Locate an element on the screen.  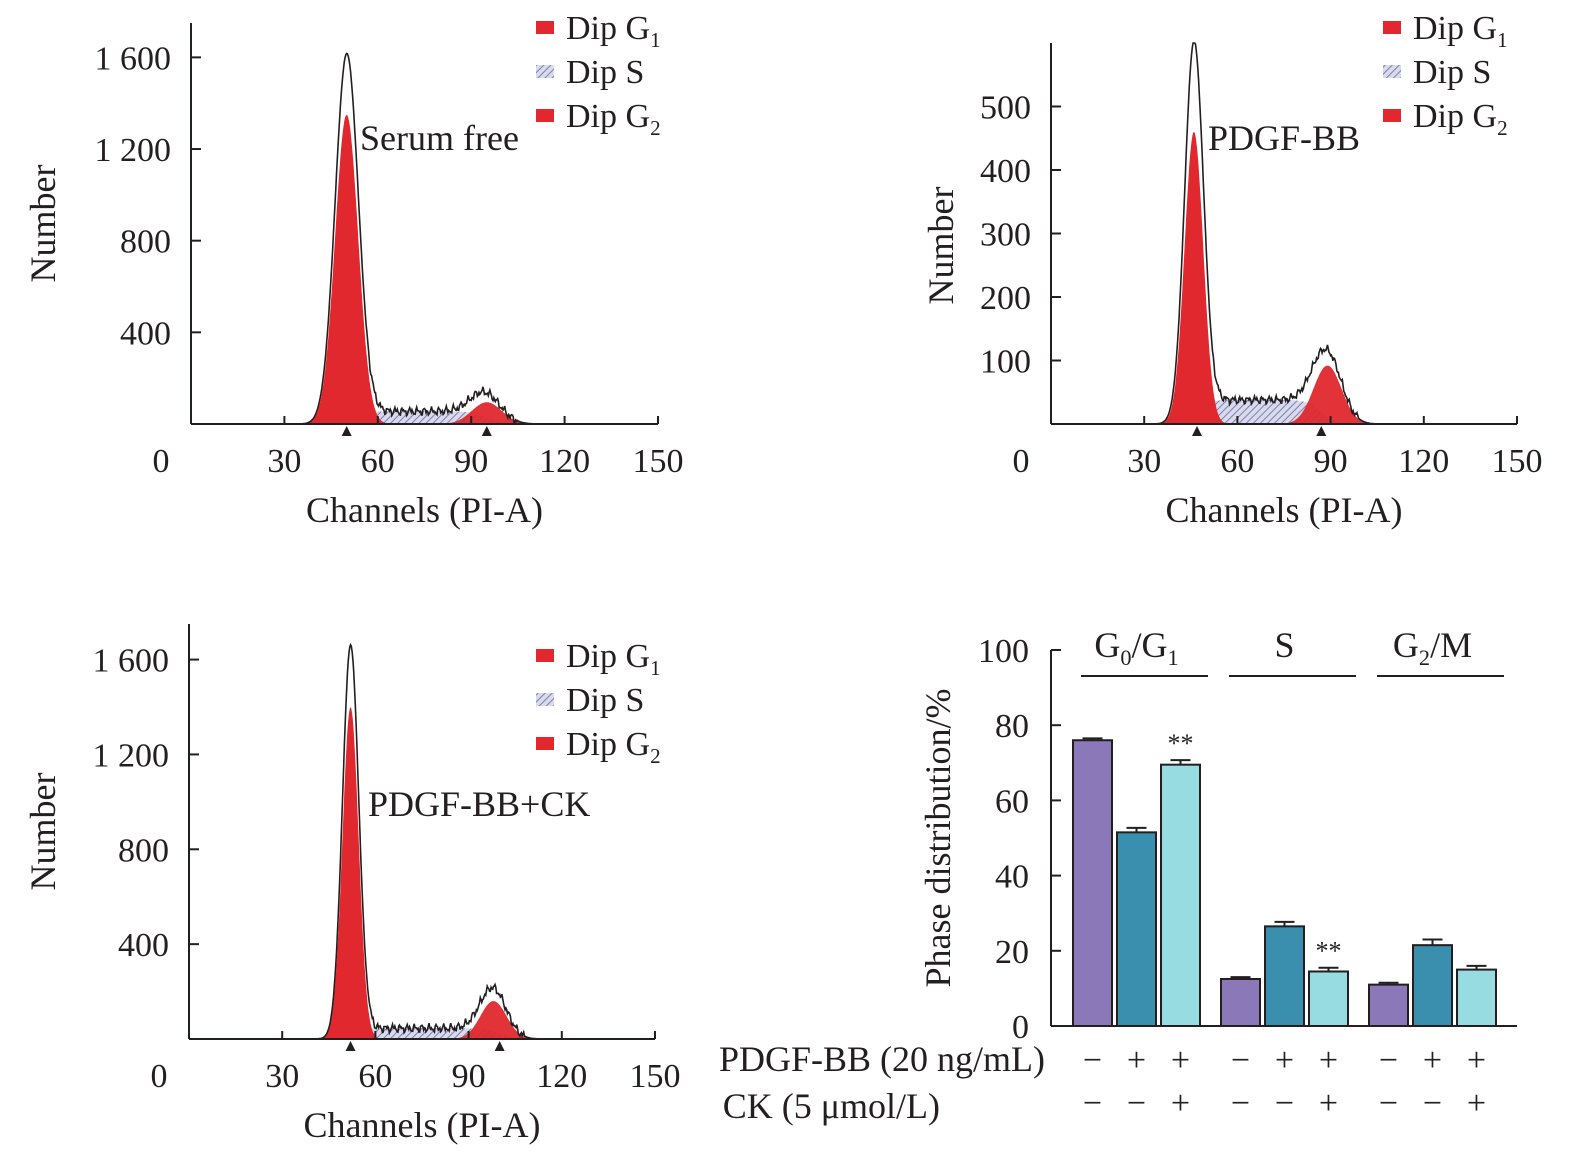
y-tick-label: 20 is located at coordinates (1012, 952).